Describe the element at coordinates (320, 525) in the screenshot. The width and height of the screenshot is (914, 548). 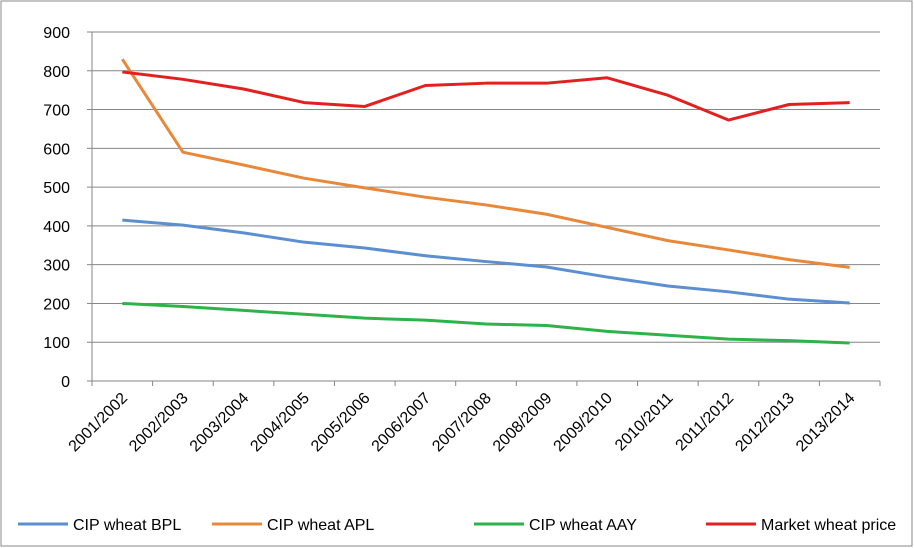
I see `legend-label: CIP wheat APL` at that location.